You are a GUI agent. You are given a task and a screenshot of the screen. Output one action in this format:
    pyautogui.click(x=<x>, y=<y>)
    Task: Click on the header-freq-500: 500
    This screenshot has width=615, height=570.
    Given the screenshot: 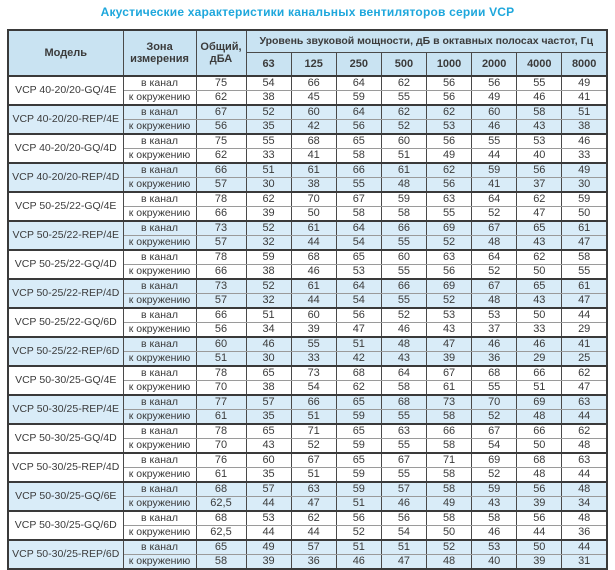 What is the action you would take?
    pyautogui.click(x=404, y=64)
    